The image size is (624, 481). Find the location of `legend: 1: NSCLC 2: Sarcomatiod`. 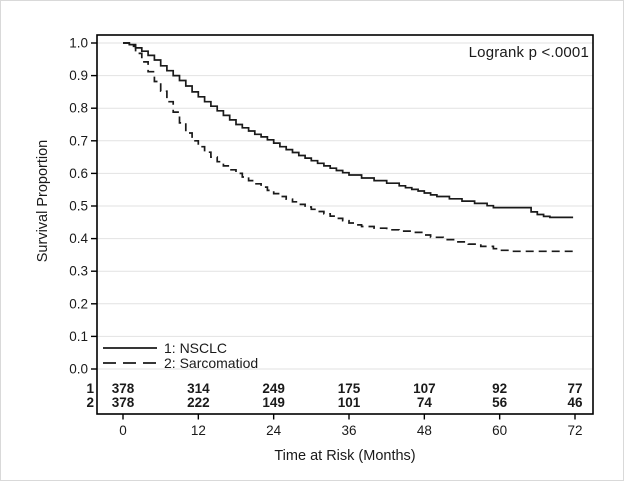

legend: 1: NSCLC 2: Sarcomatiod is located at coordinates (180, 355).